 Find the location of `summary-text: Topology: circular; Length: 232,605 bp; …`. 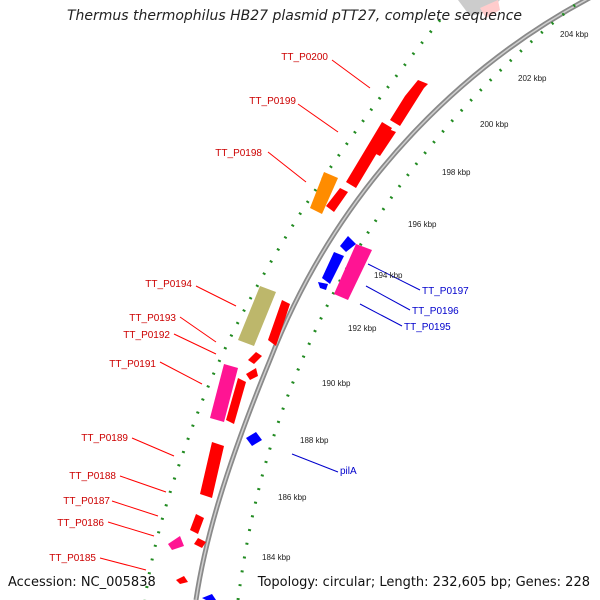

summary-text: Topology: circular; Length: 232,605 bp; … is located at coordinates (423, 582).